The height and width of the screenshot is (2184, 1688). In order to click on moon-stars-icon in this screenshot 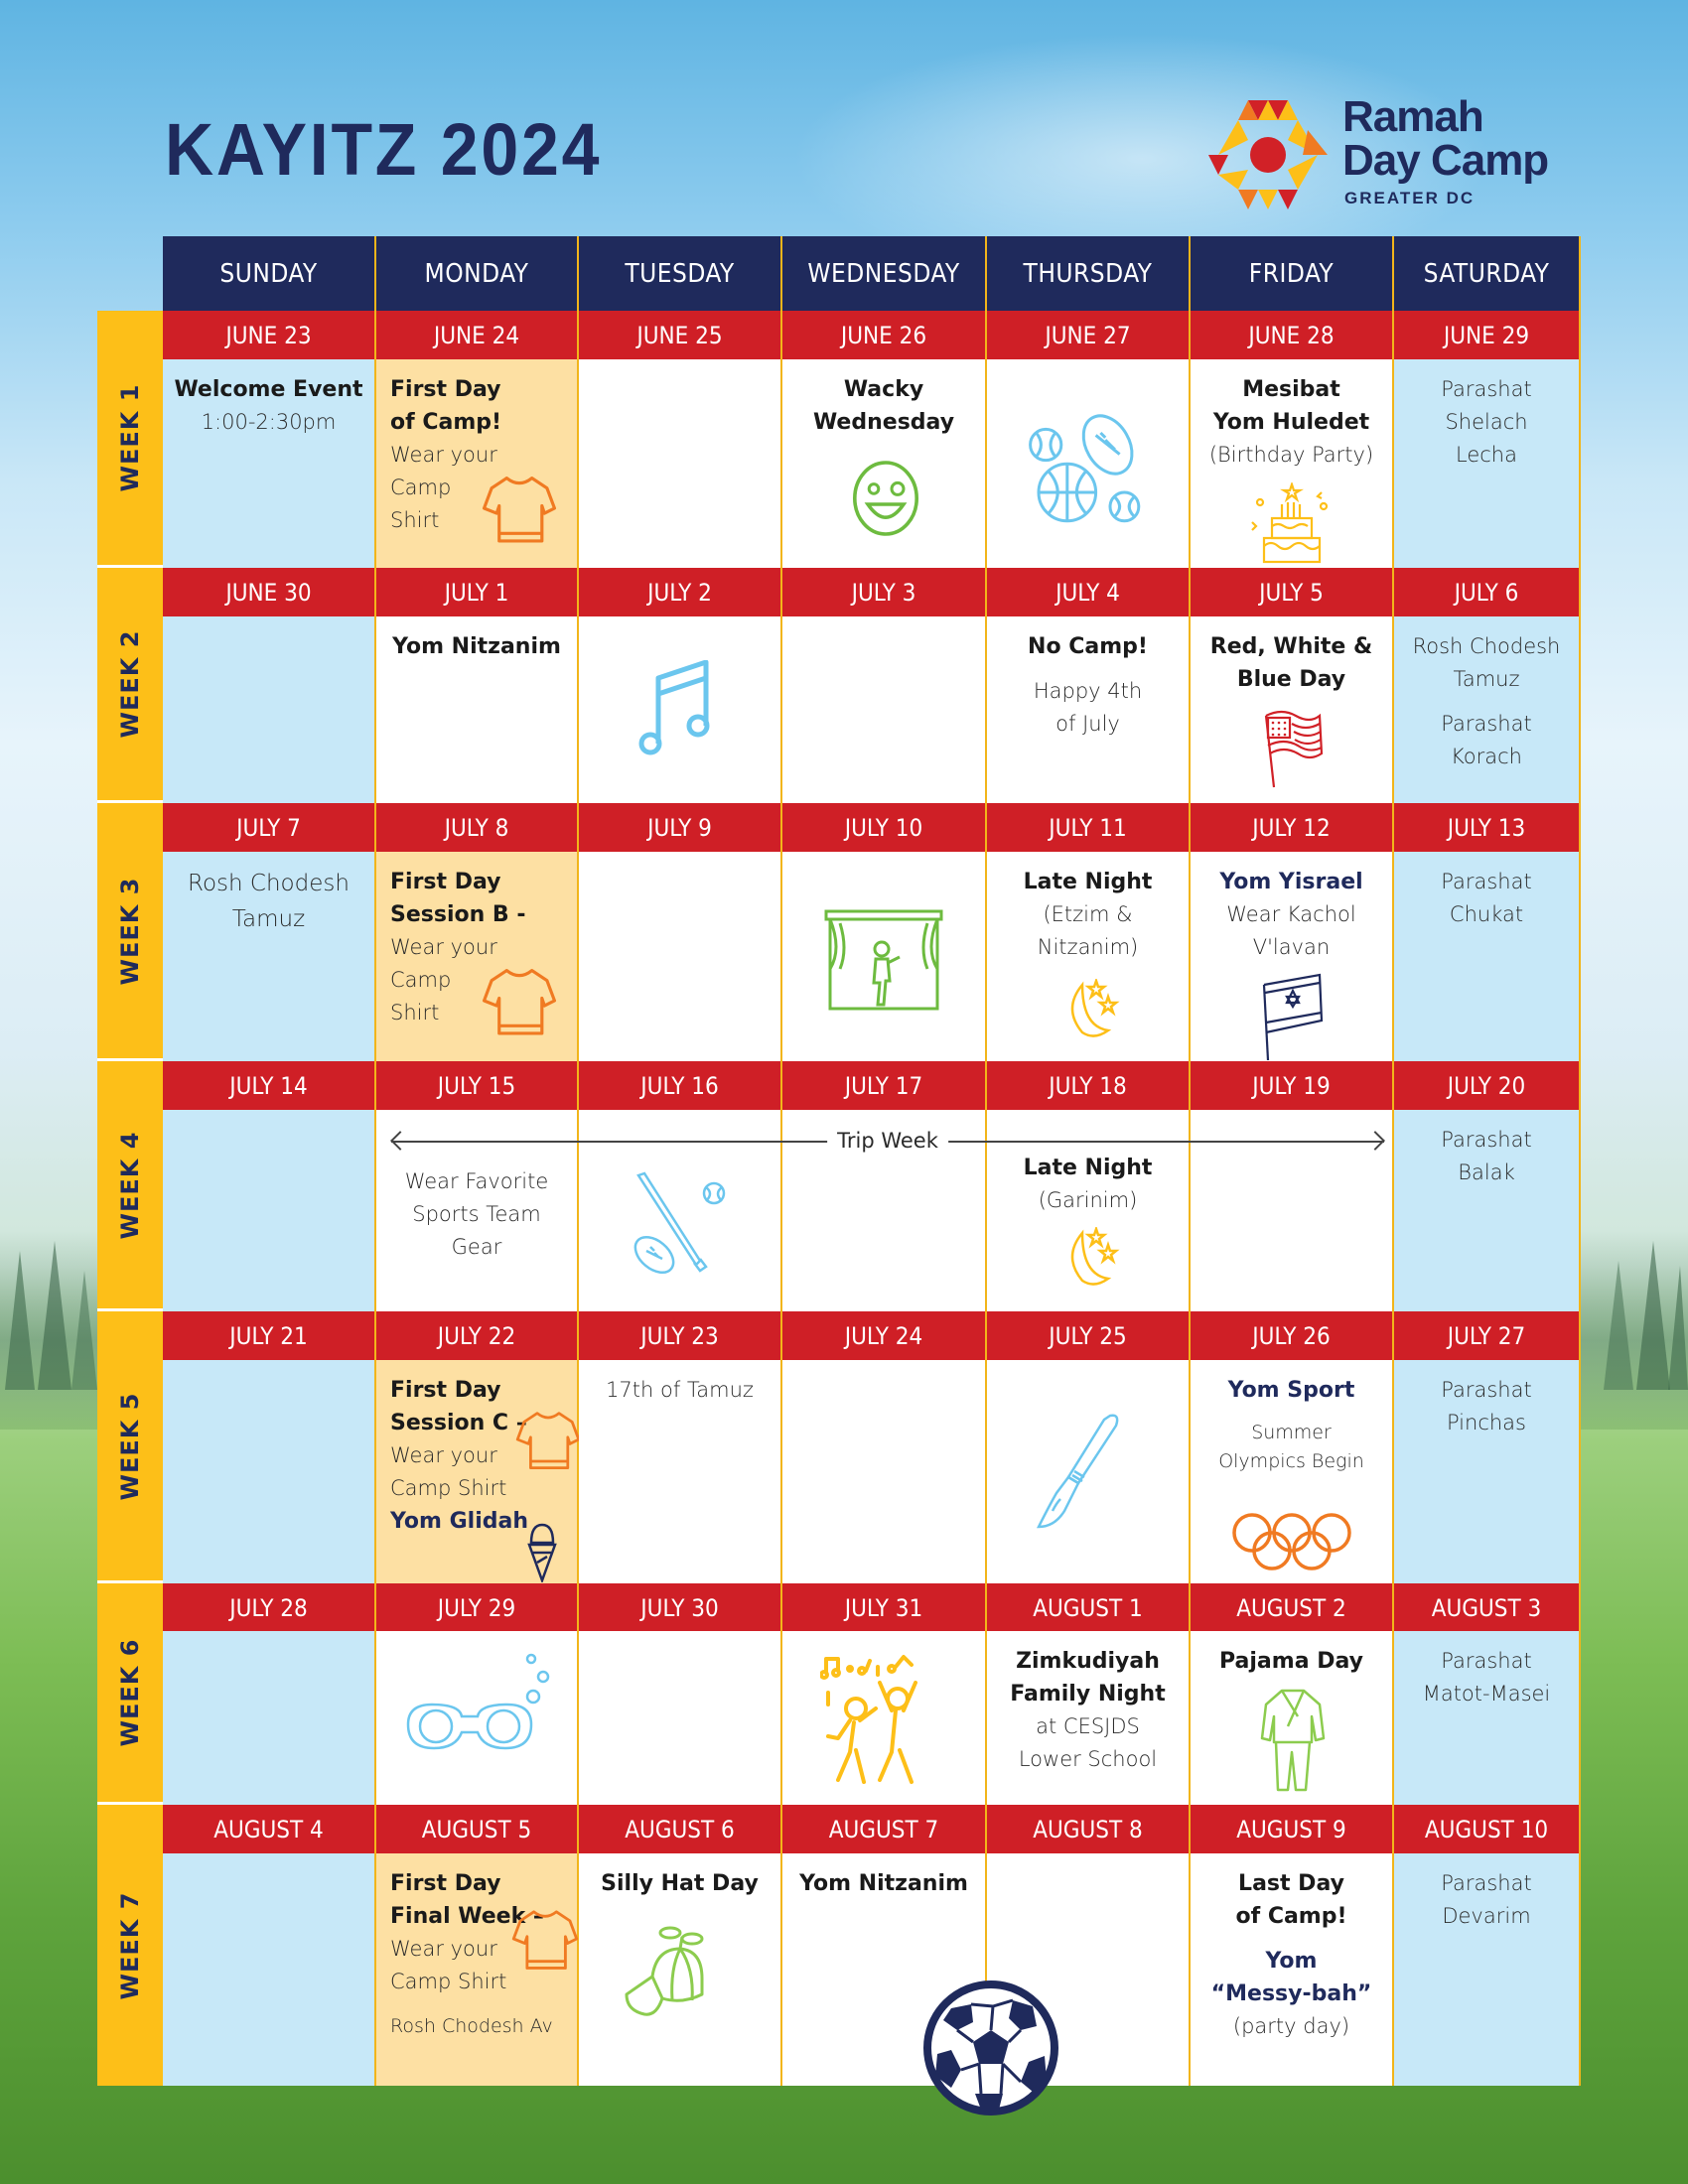, I will do `click(1095, 1008)`.